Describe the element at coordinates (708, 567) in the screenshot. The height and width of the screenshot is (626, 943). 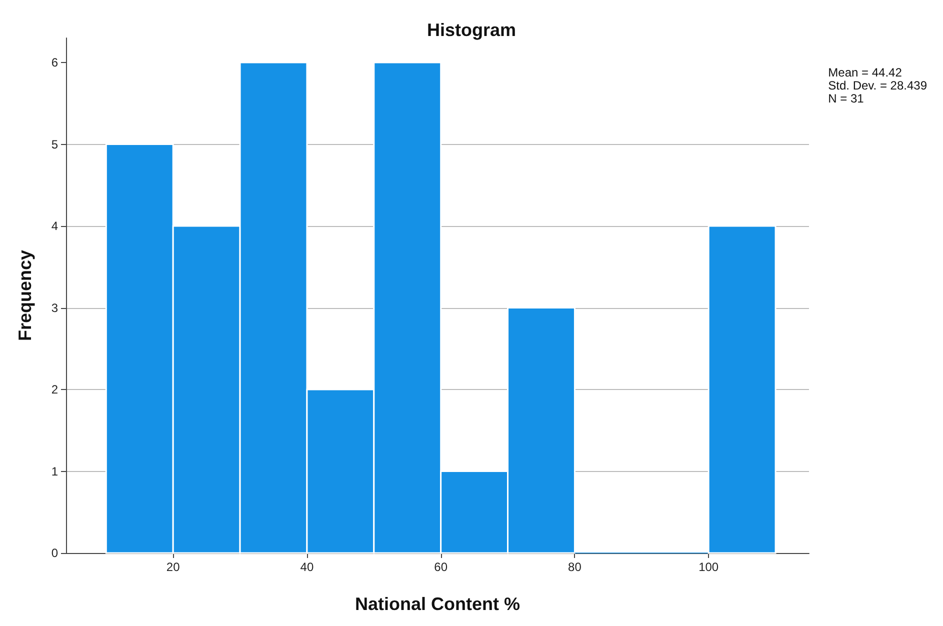
I see `x-tick-label: 100` at that location.